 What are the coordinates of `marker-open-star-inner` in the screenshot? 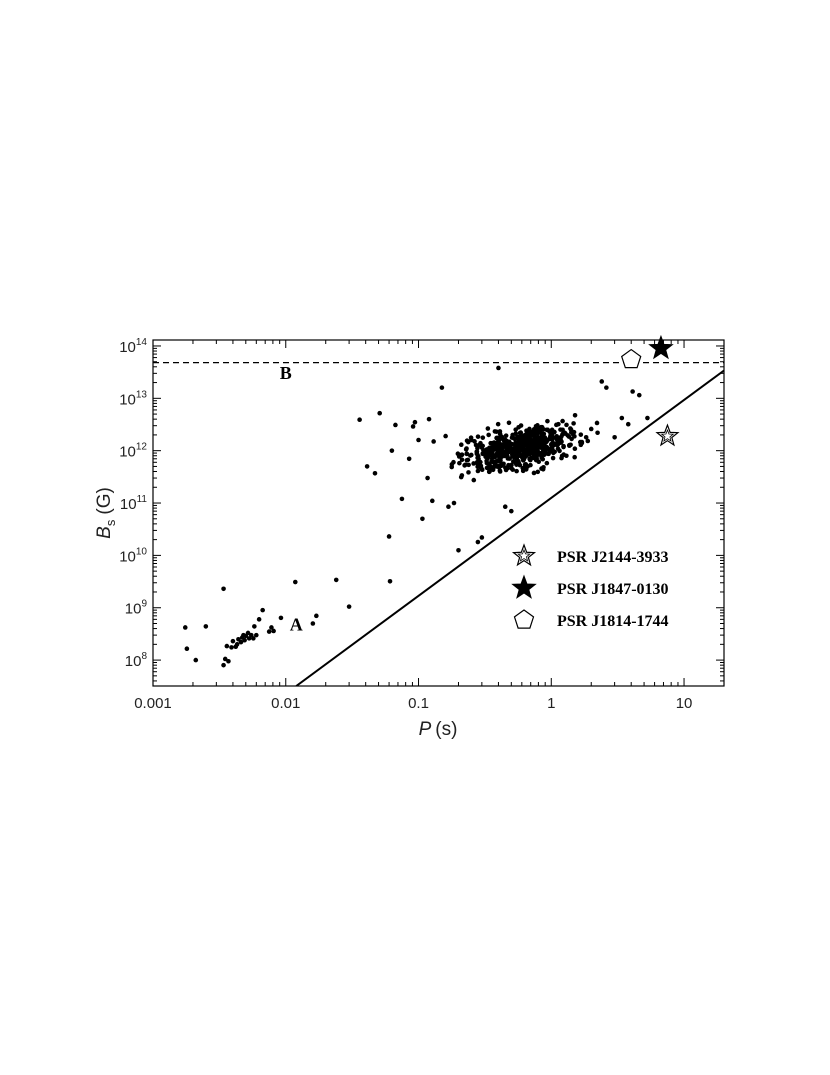 It's located at (667, 435).